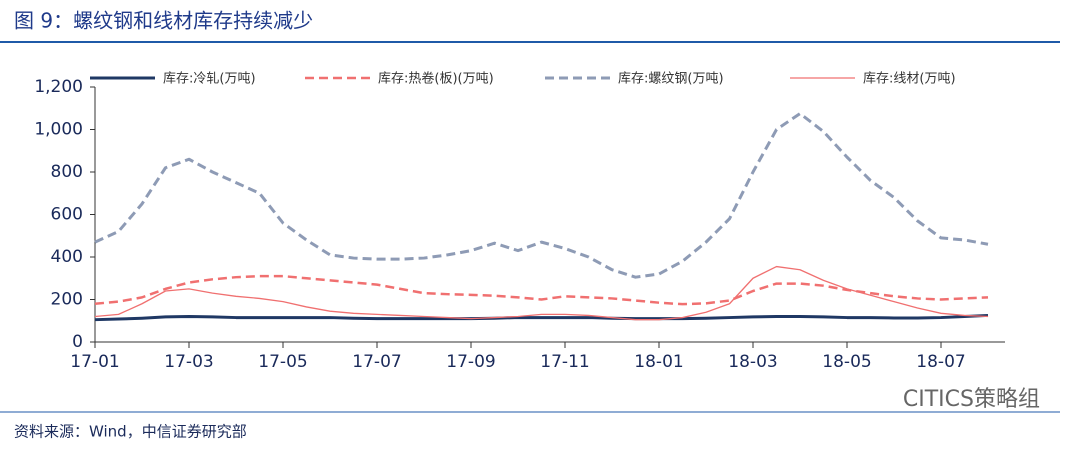 The height and width of the screenshot is (451, 1080). Describe the element at coordinates (67, 172) in the screenshot. I see `y-tick-label: 800` at that location.